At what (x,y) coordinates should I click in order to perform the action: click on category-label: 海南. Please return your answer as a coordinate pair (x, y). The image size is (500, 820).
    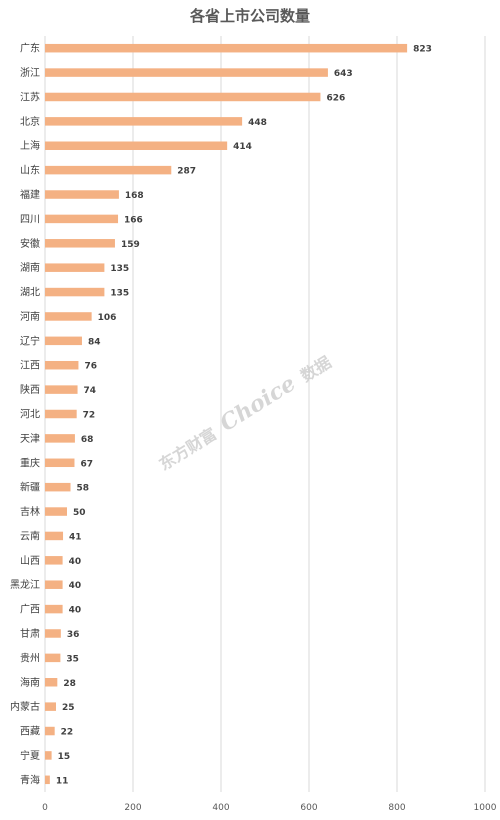
    Looking at the image, I should click on (30, 682).